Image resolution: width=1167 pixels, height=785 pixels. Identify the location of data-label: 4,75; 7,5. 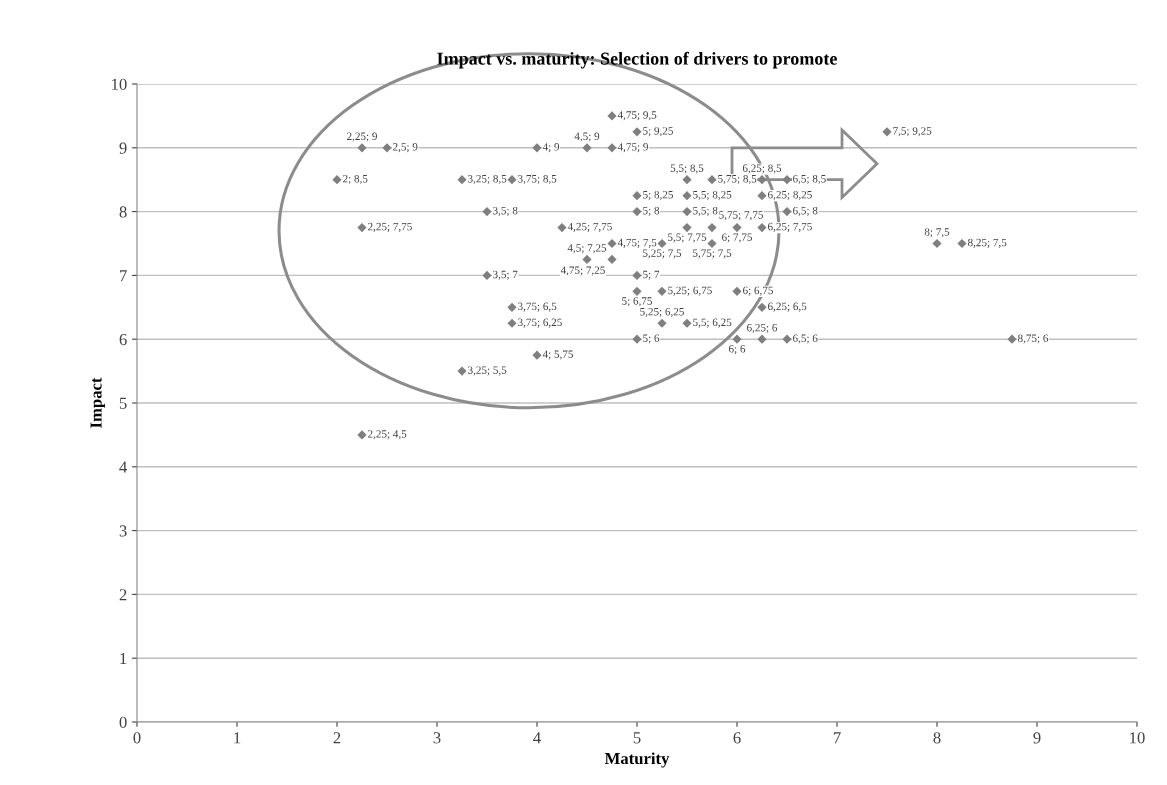
(637, 243).